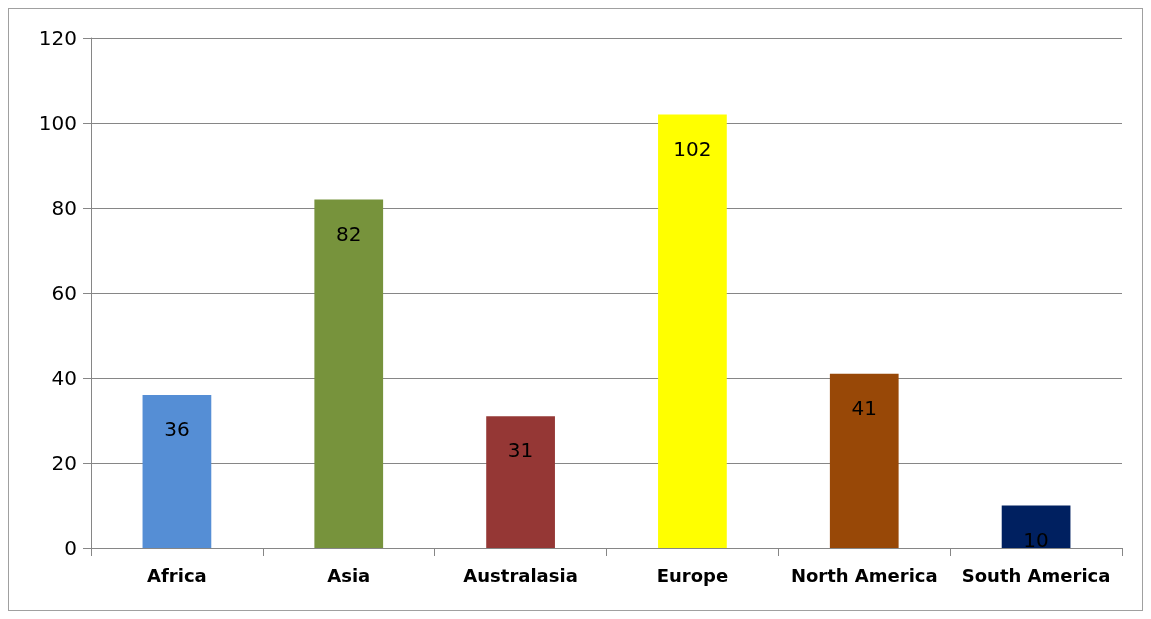  What do you see at coordinates (1036, 575) in the screenshot?
I see `x-tick-label: South America` at bounding box center [1036, 575].